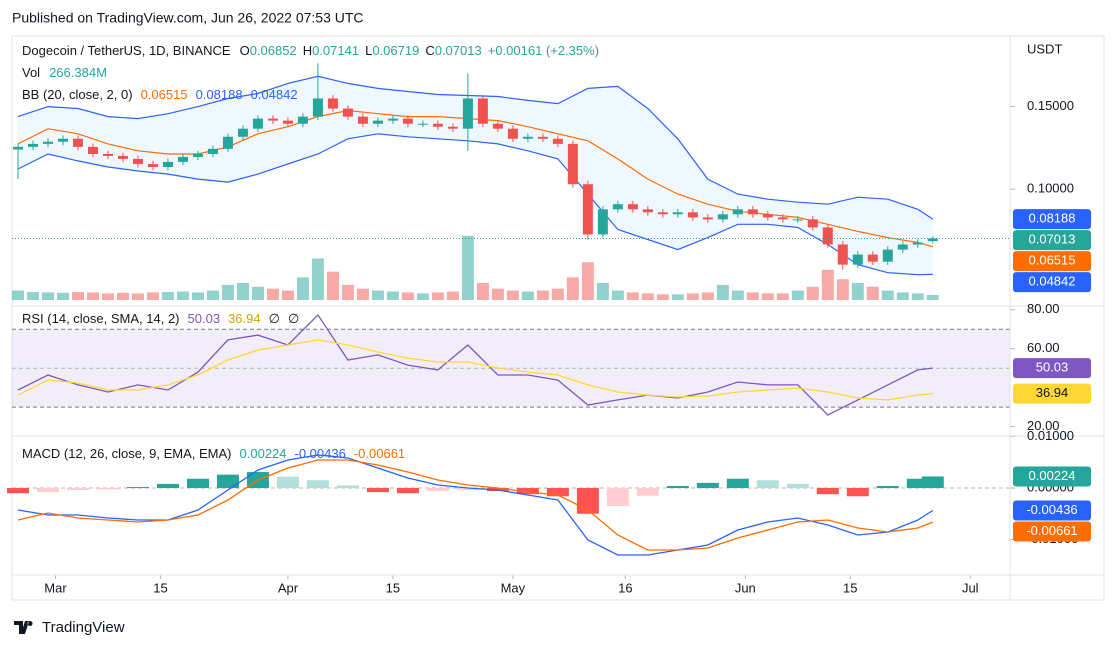  What do you see at coordinates (475, 370) in the screenshot?
I see `rsi-line` at bounding box center [475, 370].